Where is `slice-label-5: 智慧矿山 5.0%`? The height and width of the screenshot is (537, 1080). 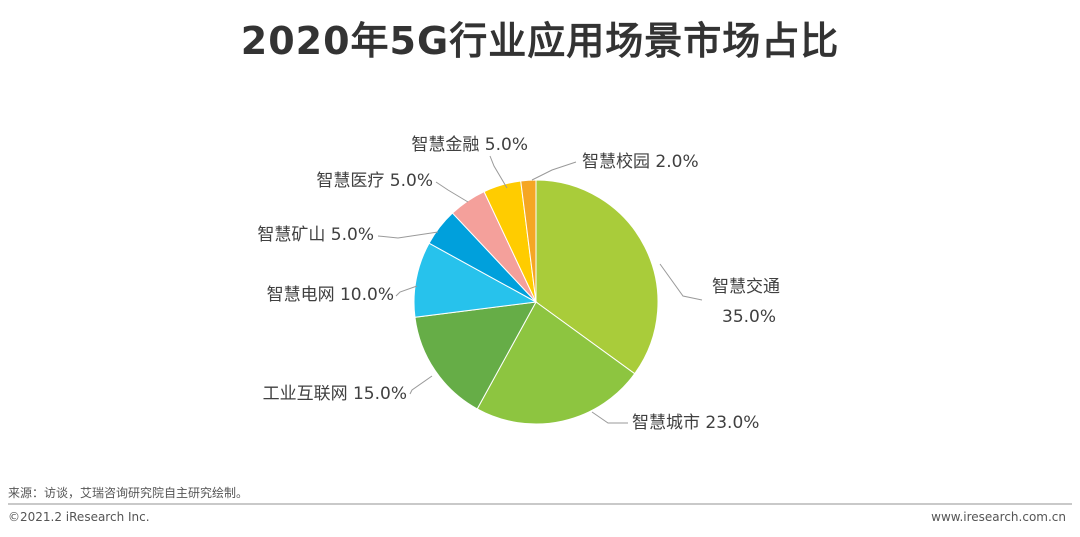 slice-label-5: 智慧矿山 5.0% is located at coordinates (315, 235).